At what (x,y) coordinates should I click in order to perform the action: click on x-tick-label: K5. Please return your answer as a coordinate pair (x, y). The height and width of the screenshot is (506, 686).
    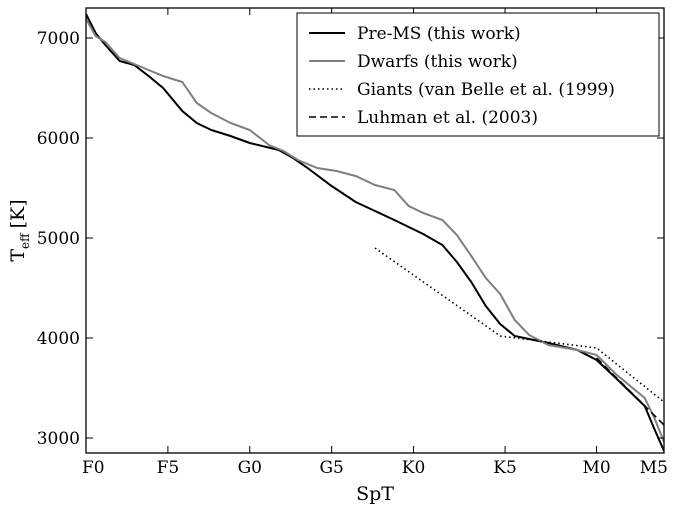
    Looking at the image, I should click on (505, 468).